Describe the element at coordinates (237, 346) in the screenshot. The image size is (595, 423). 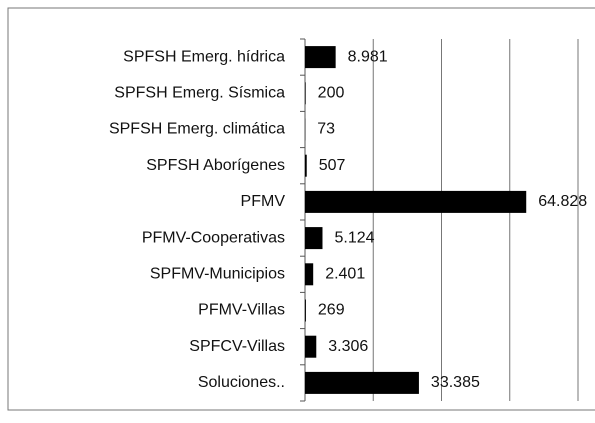
I see `y-tick-label: SPFCV-Villas` at that location.